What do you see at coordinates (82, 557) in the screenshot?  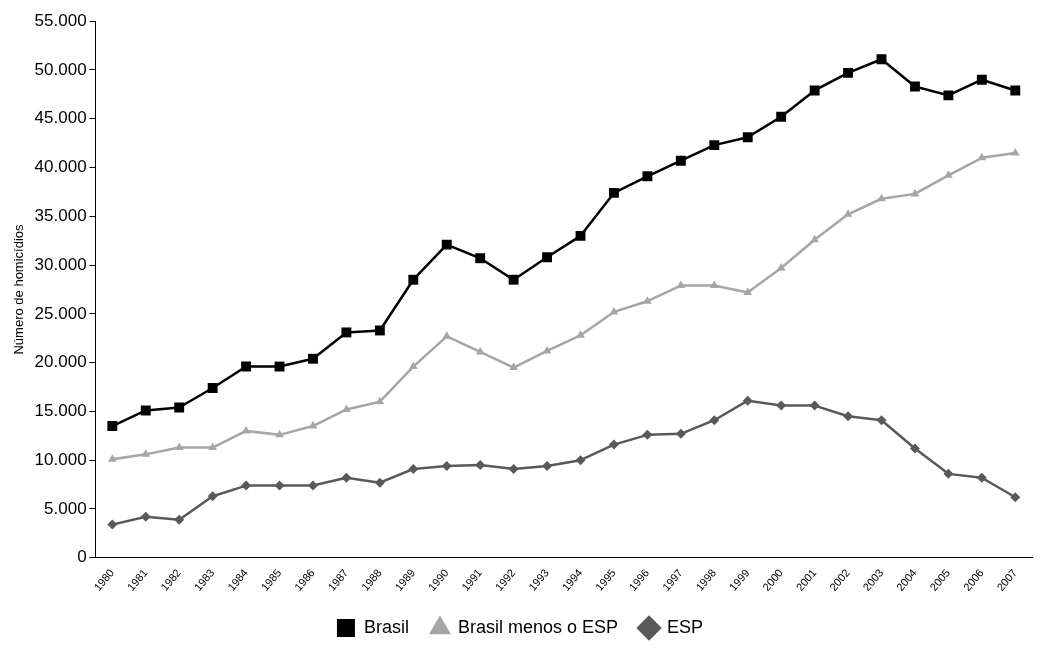 I see `y-tick-label: 0` at bounding box center [82, 557].